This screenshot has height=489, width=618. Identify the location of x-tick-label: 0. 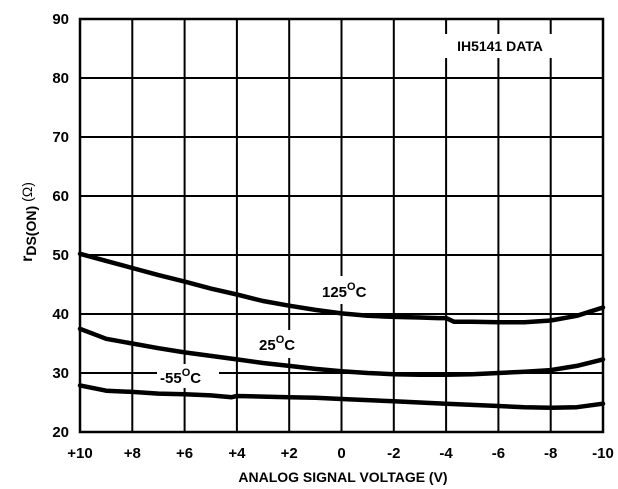
(341, 453).